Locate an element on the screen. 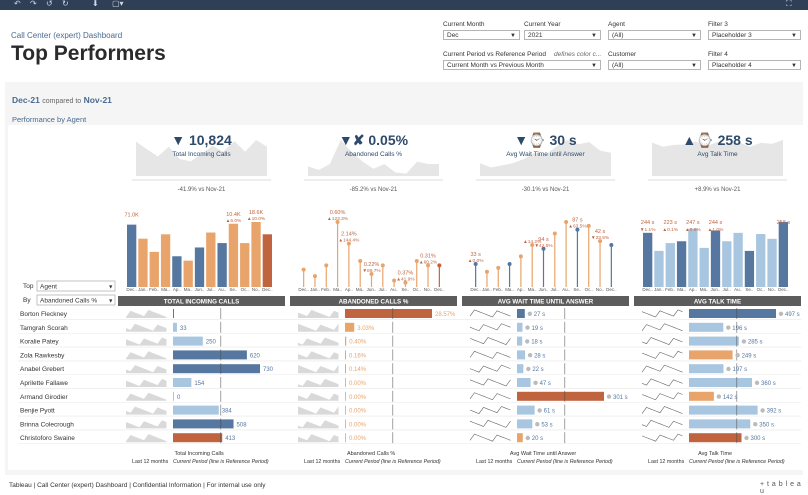 The image size is (808, 495). chevron-down-icon: ▼ is located at coordinates (694, 36).